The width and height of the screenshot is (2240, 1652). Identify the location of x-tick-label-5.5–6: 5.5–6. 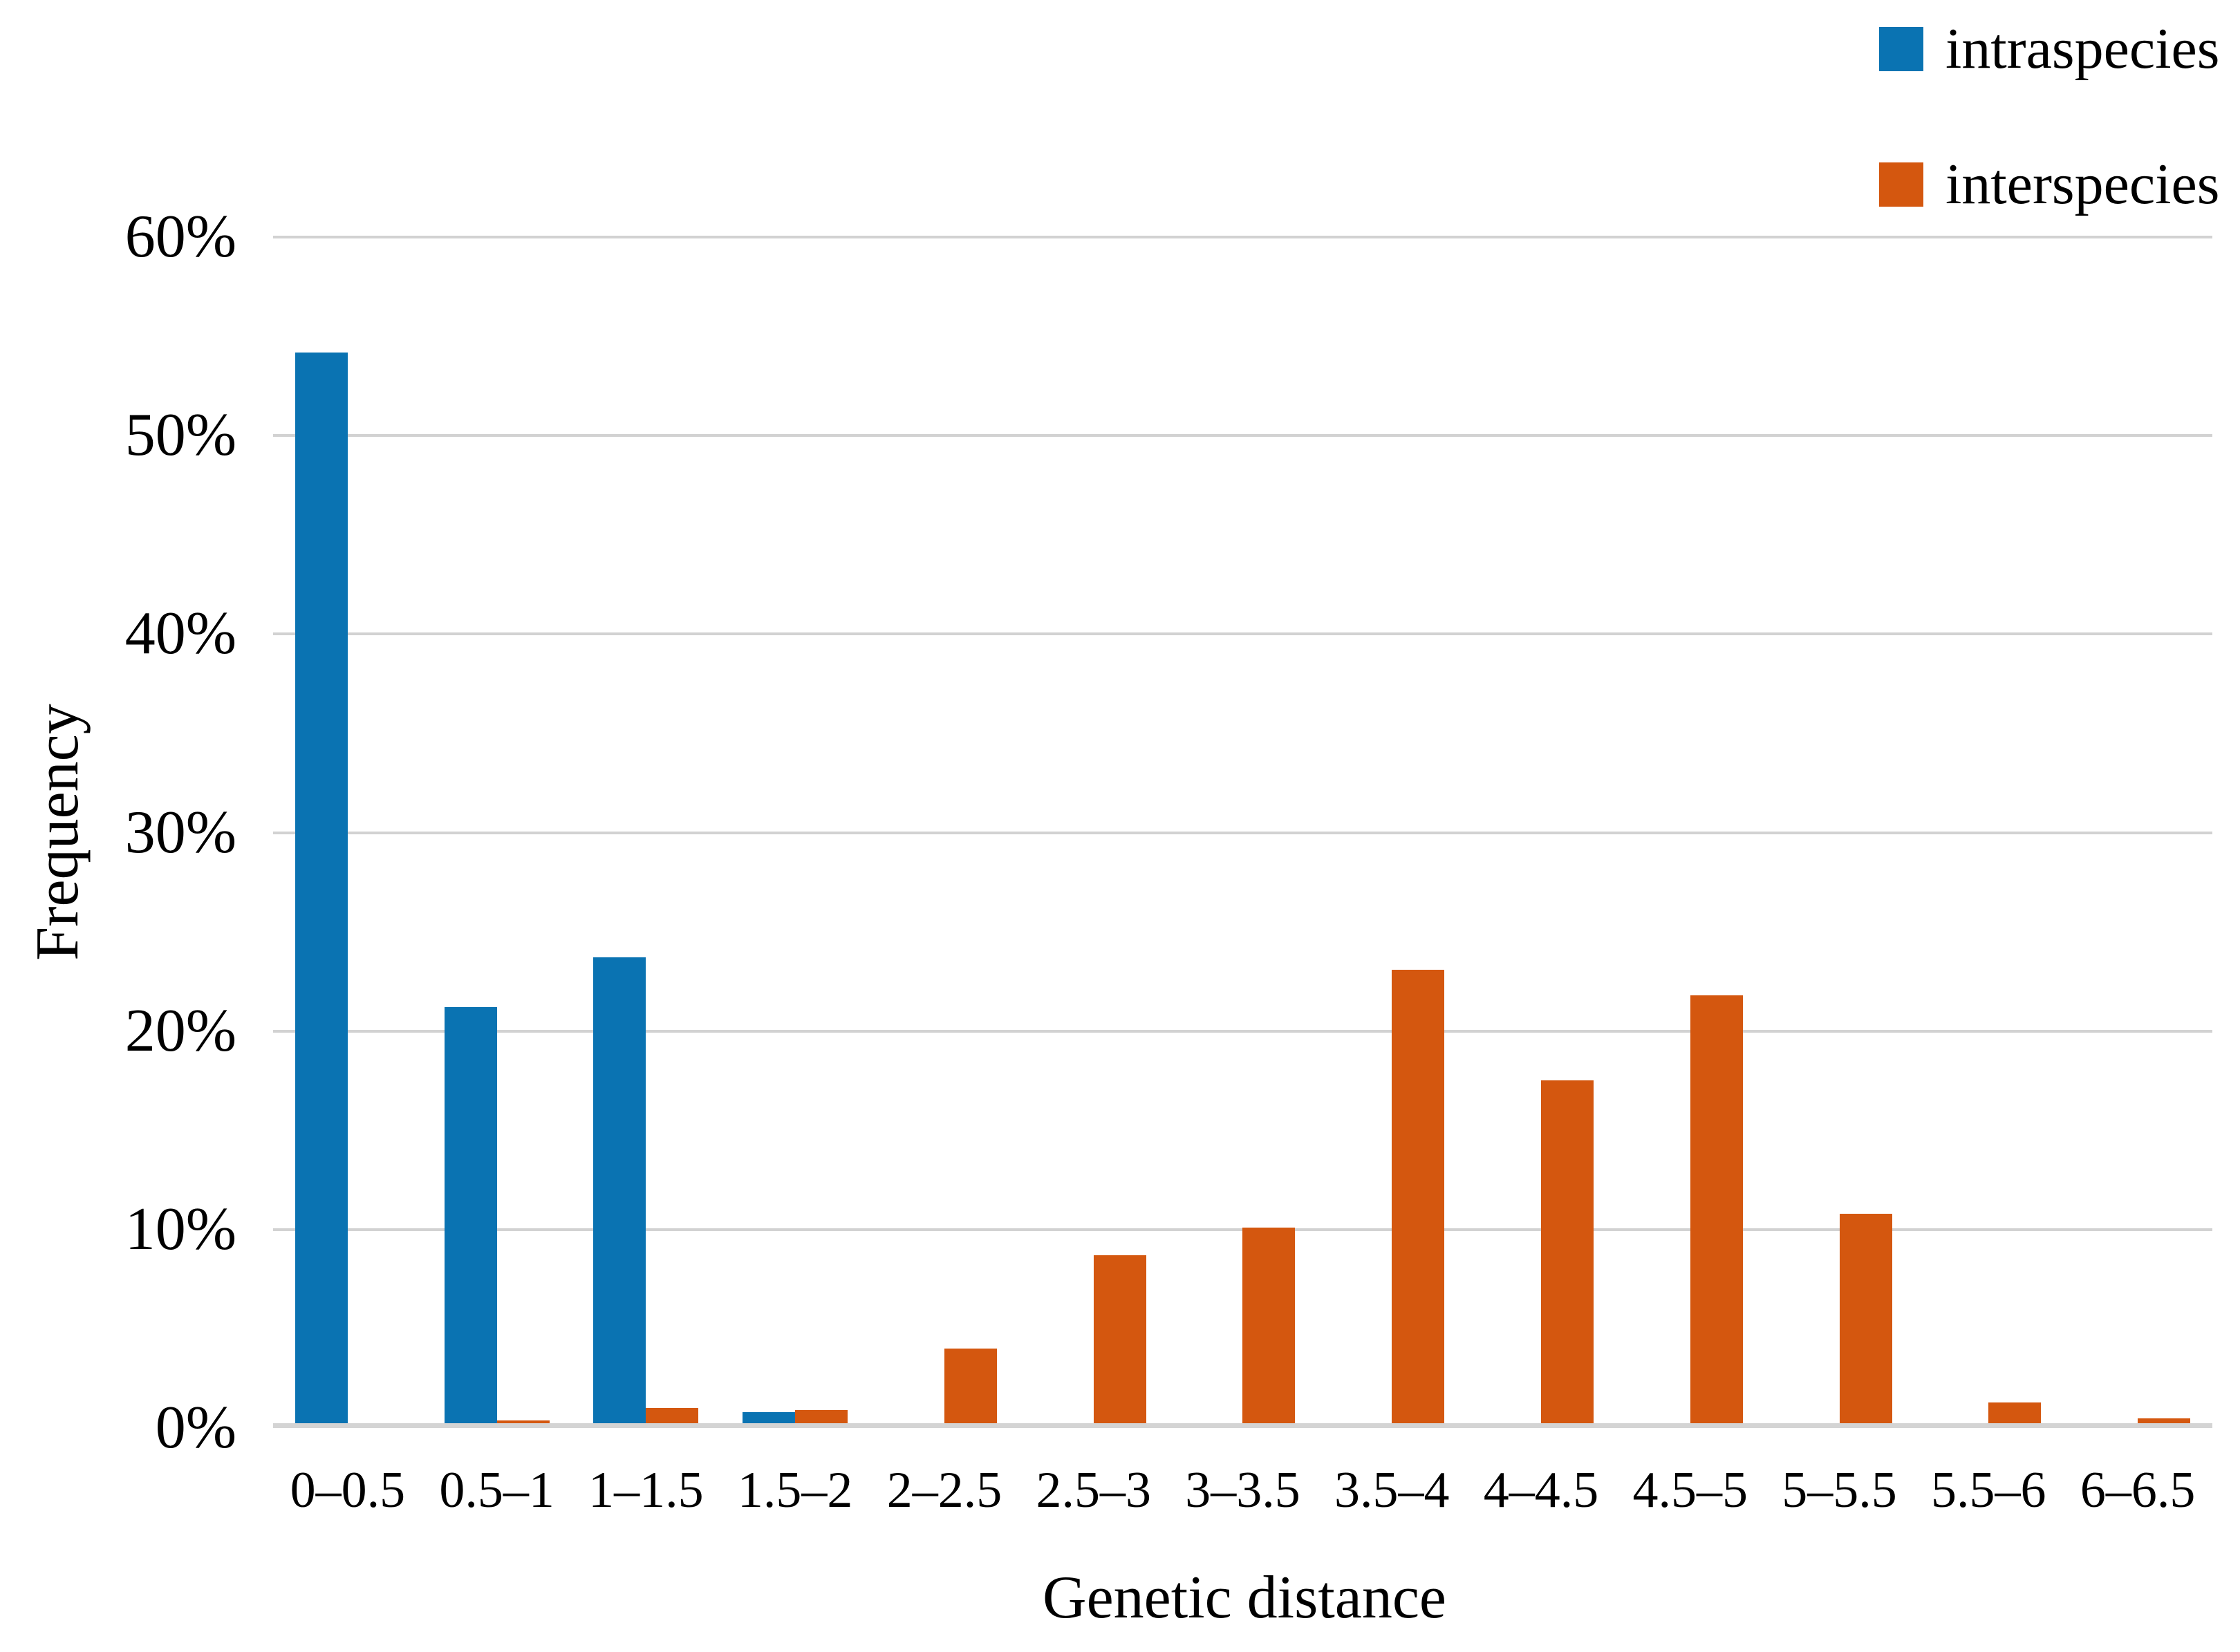
(1988, 1490).